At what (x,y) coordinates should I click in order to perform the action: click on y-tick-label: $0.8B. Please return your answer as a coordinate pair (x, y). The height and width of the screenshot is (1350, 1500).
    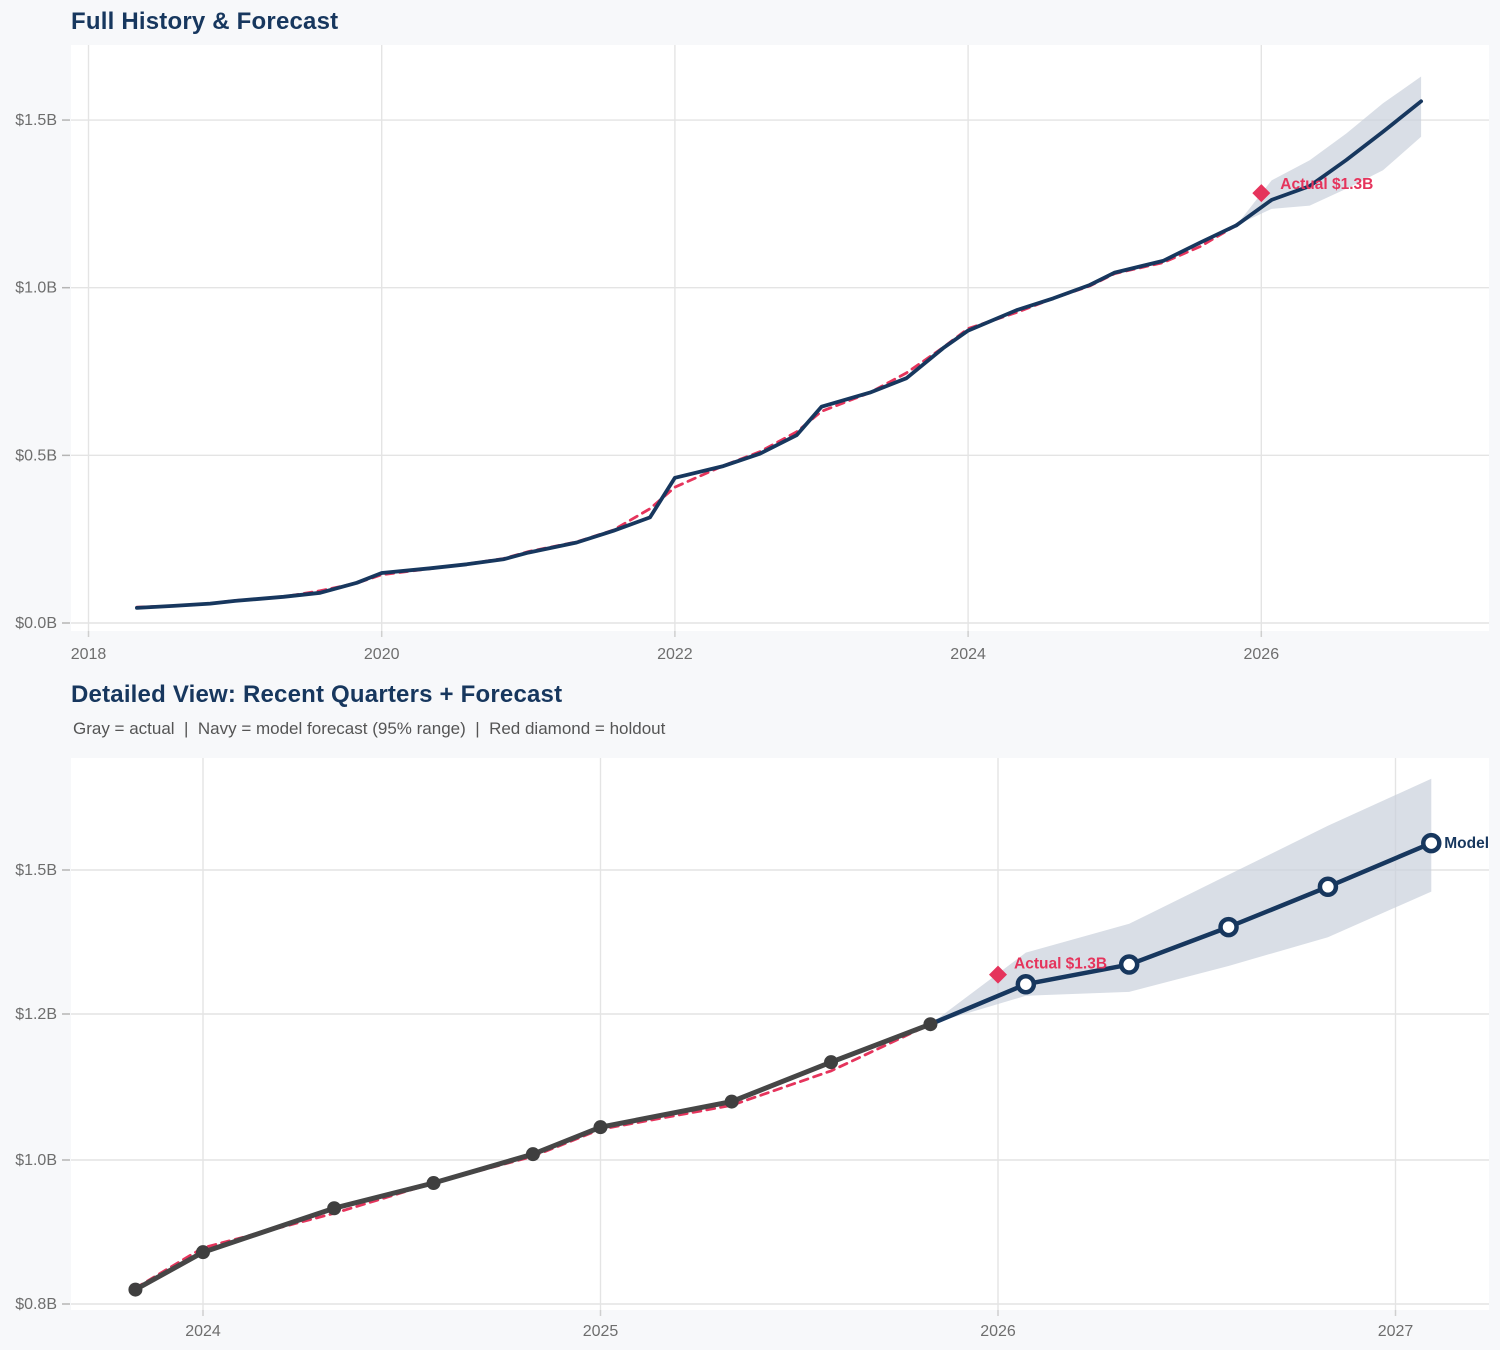
    Looking at the image, I should click on (36, 1304).